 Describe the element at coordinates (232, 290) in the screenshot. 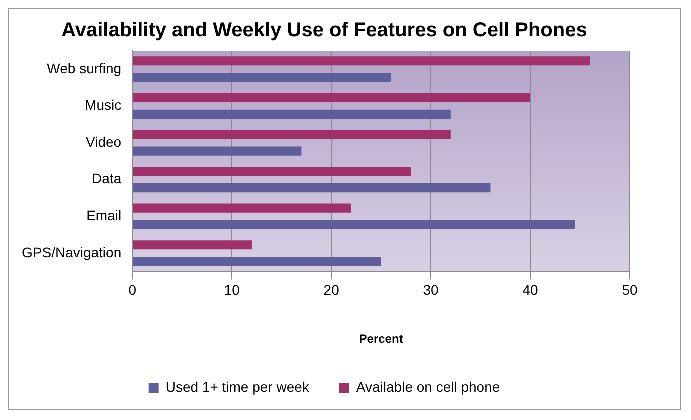

I see `x-tick-label: 10` at that location.